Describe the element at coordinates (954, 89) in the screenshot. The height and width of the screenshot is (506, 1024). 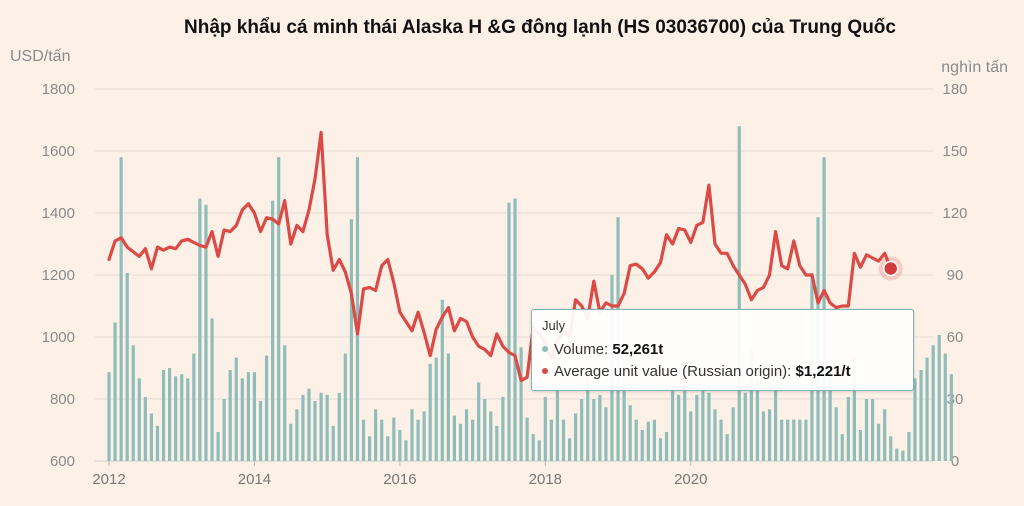
I see `right-tick-label: 180` at that location.